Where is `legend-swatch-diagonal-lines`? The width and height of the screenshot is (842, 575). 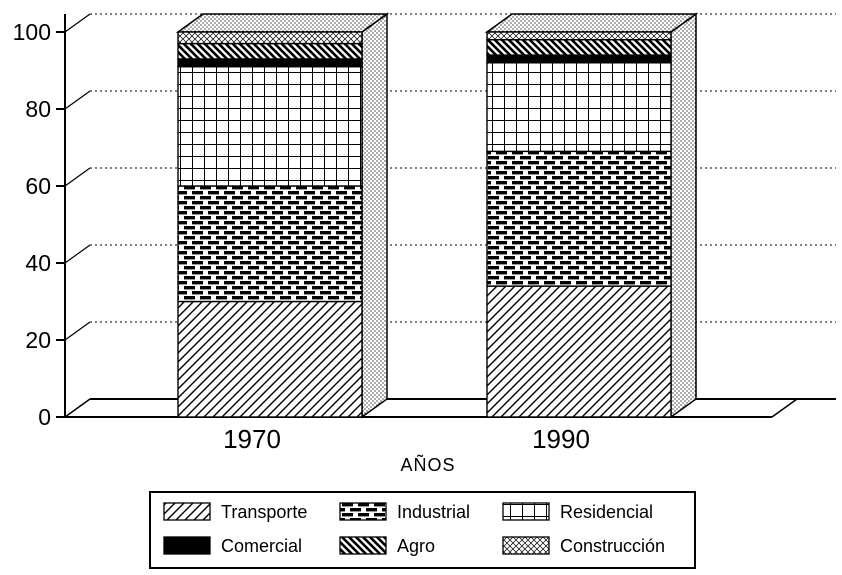
legend-swatch-diagonal-lines is located at coordinates (187, 511).